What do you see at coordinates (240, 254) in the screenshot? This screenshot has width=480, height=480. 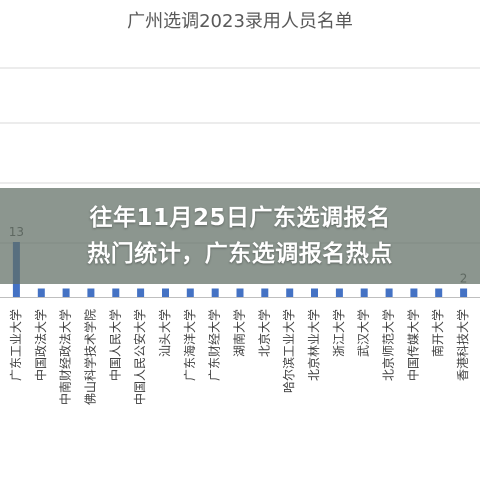 I see `banner-line-2: 热门统计，广东选调报名热点` at bounding box center [240, 254].